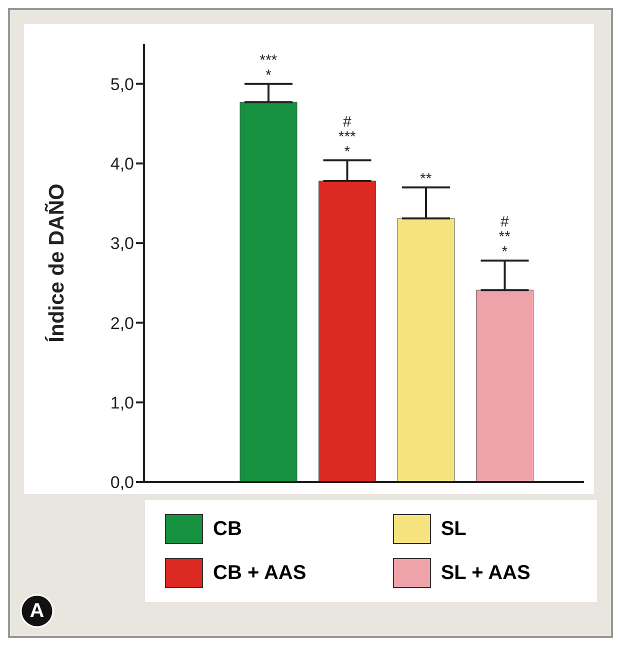  What do you see at coordinates (485, 573) in the screenshot?
I see `legend-label: SL + AAS` at bounding box center [485, 573].